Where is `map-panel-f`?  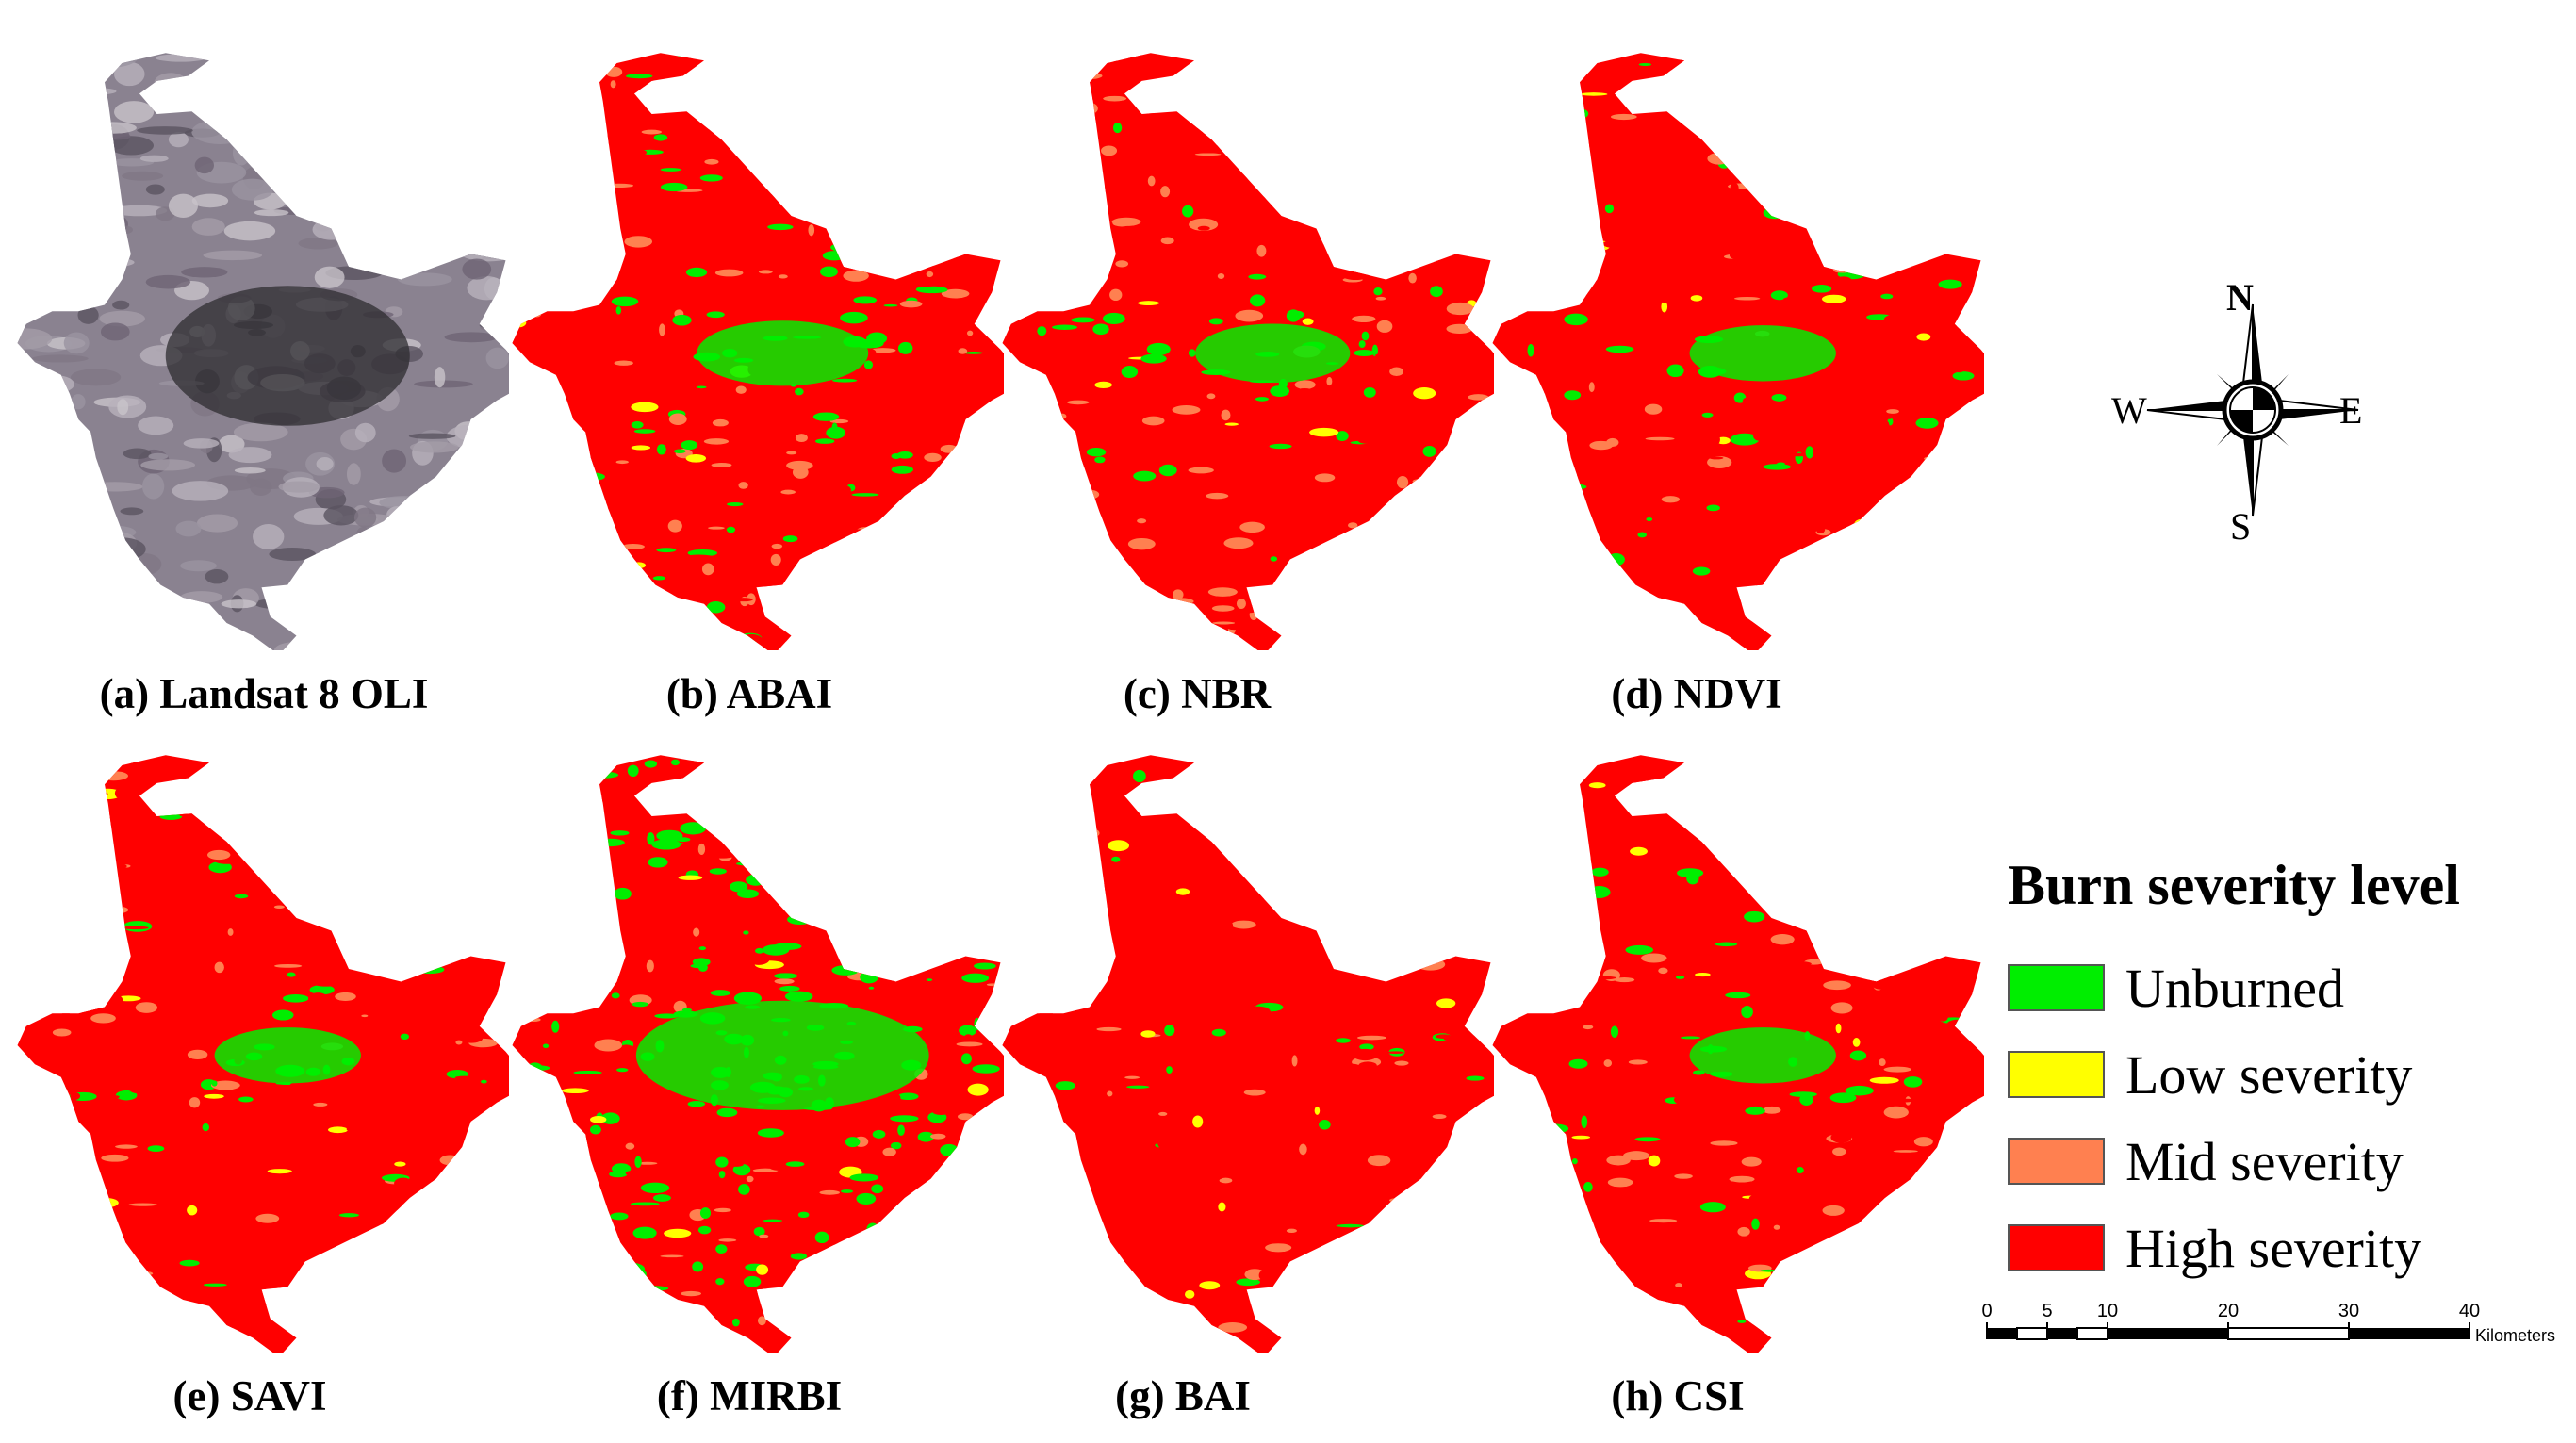
map-panel-f is located at coordinates (749, 1046).